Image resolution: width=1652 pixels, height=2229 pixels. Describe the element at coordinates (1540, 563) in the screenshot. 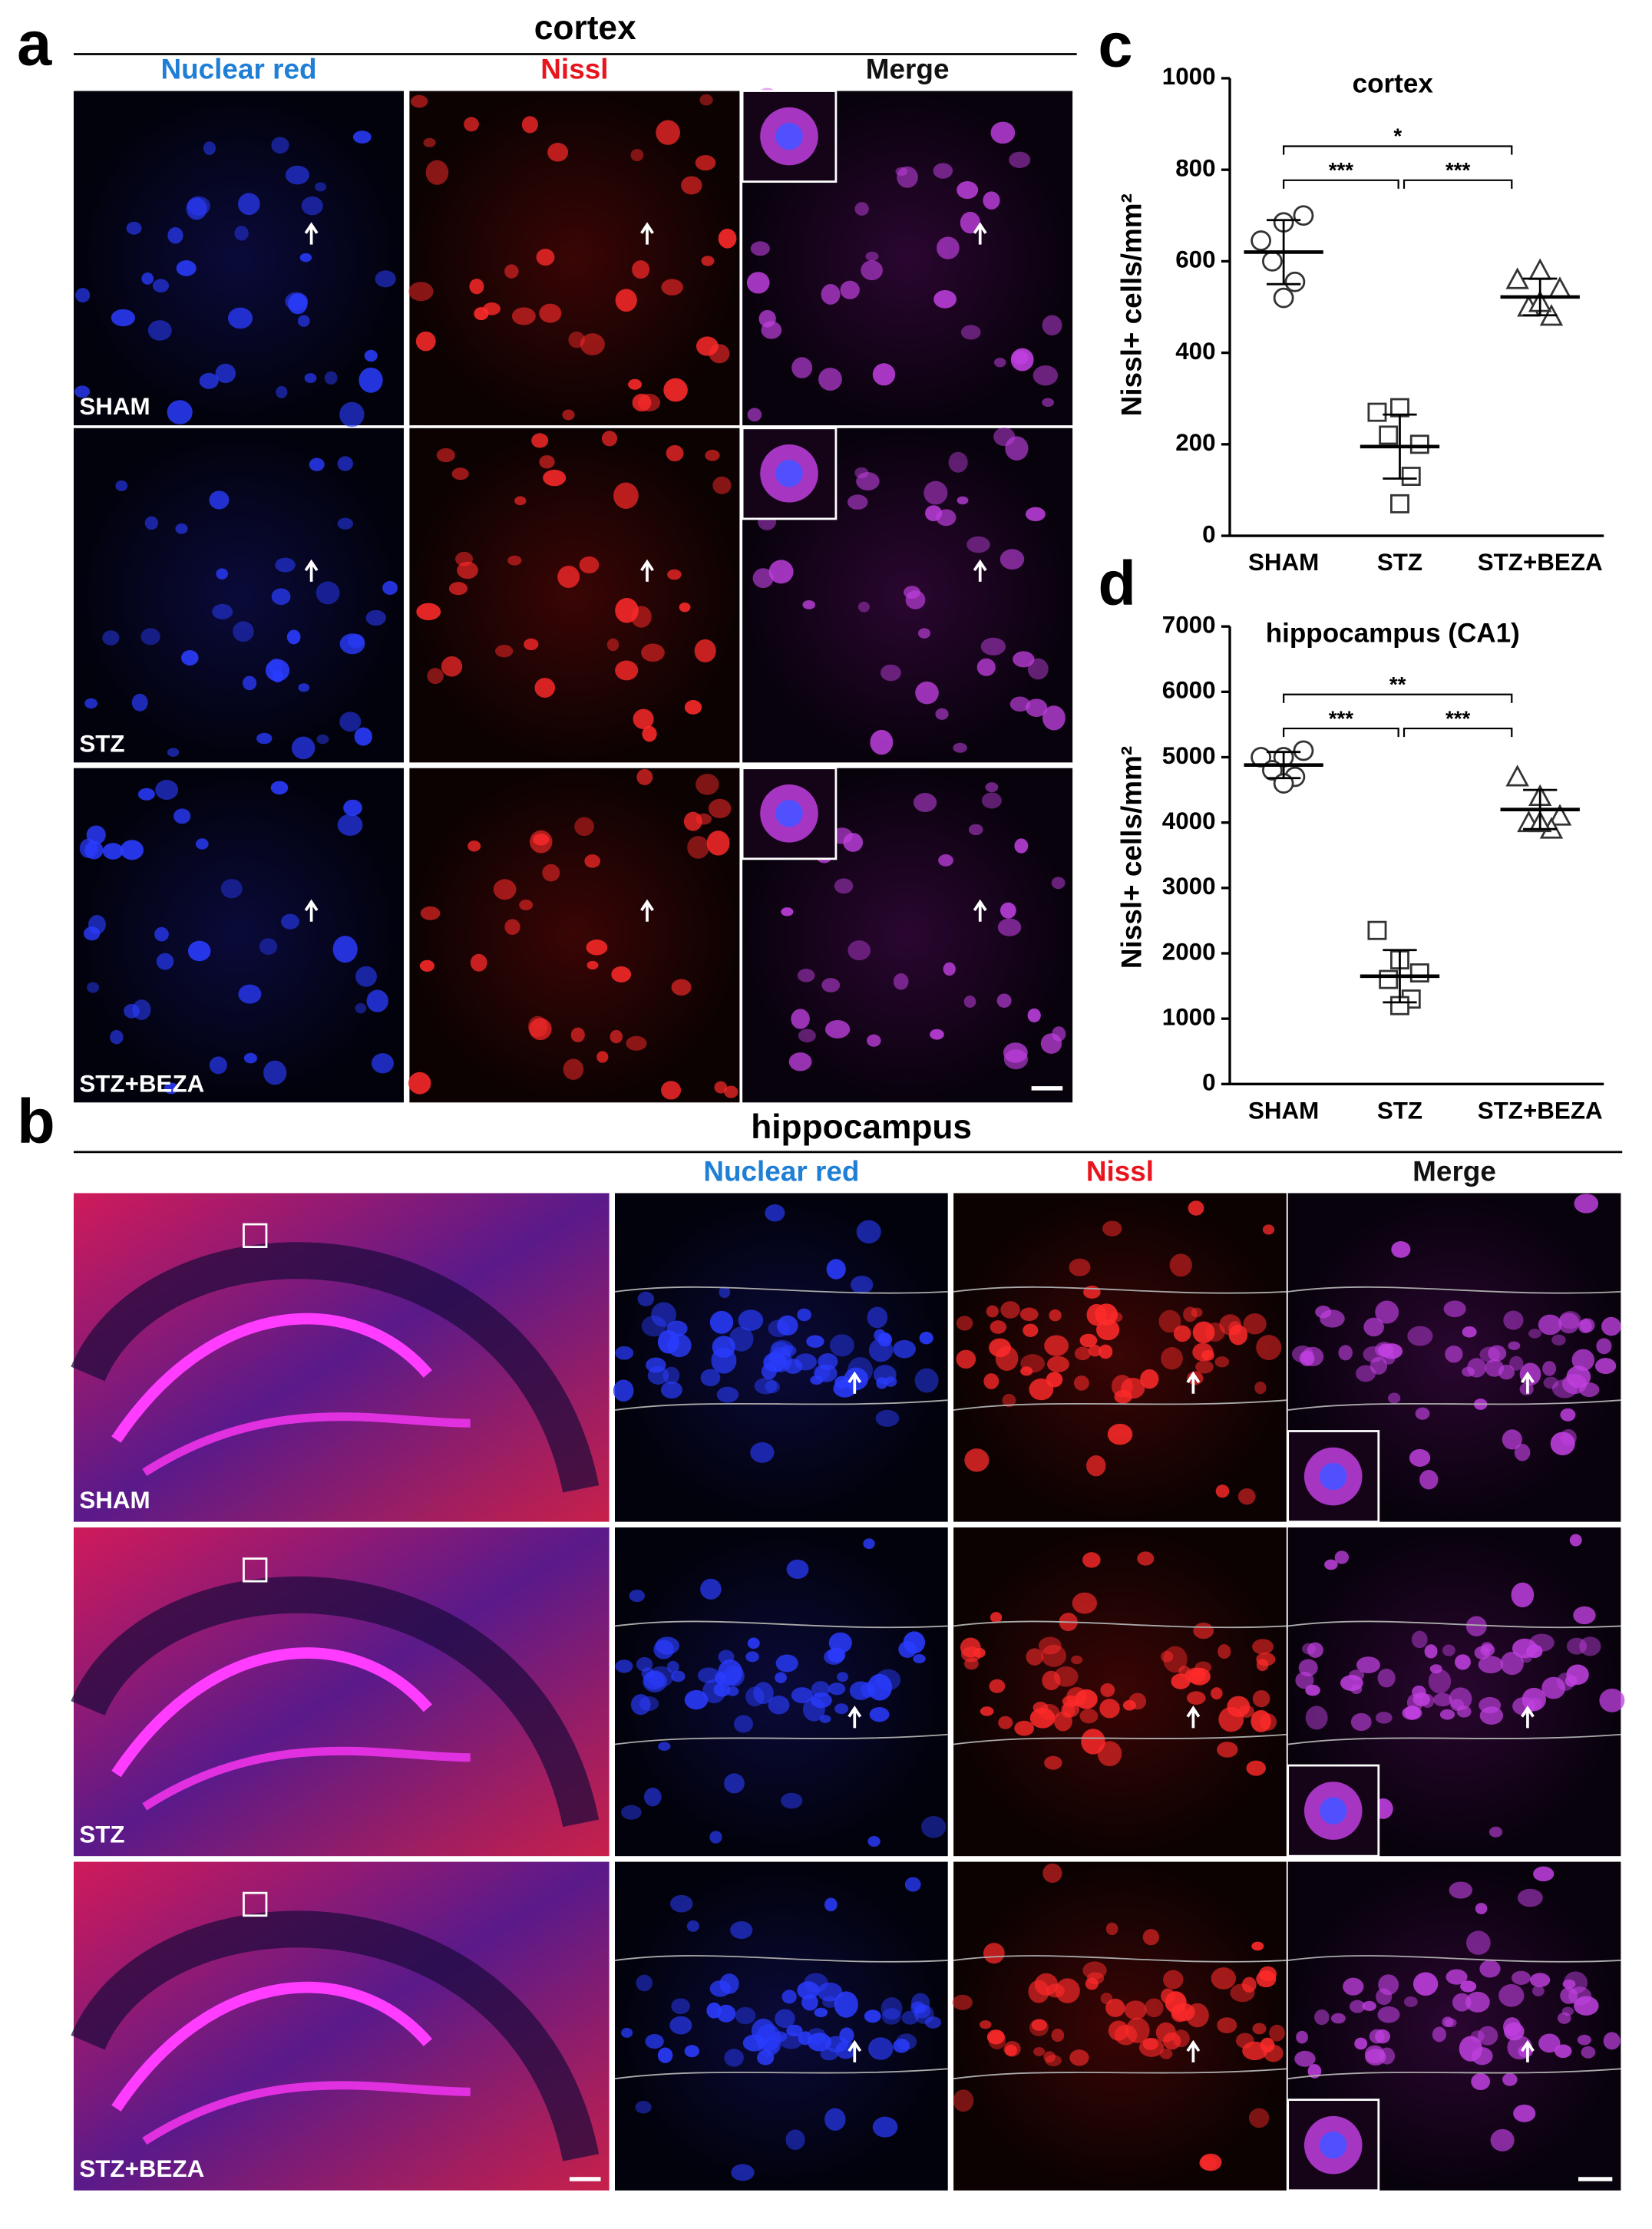

I see `x-tick-label: STZ+BEZA` at that location.